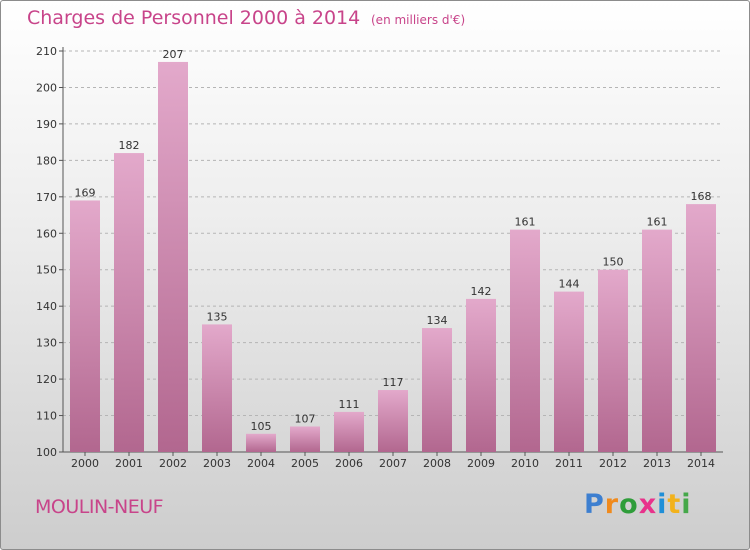 This screenshot has width=750, height=550. I want to click on x-tick-label: 2005, so click(305, 463).